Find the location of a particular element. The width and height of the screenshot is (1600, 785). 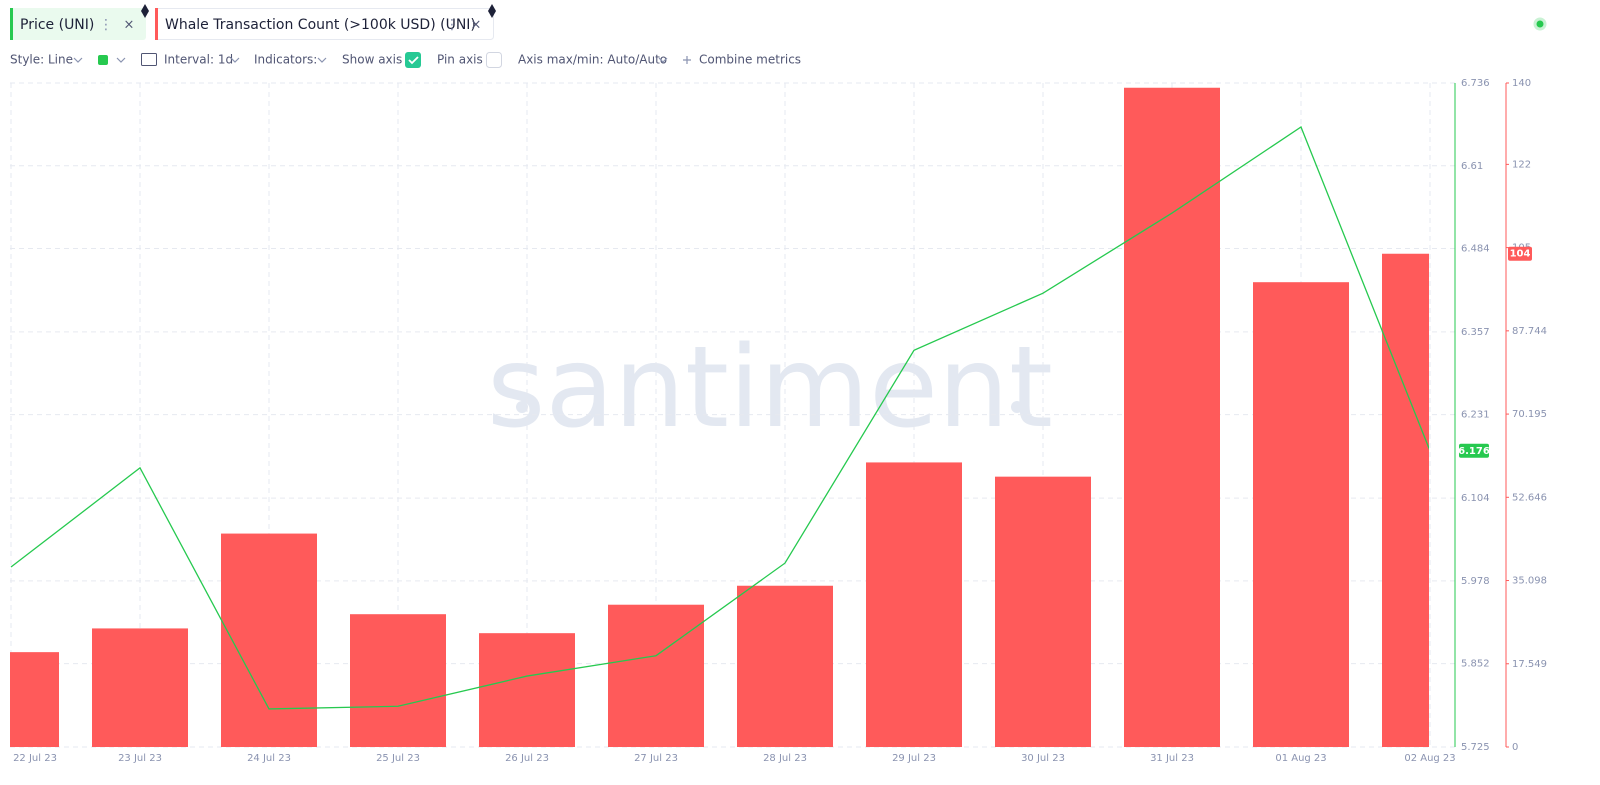

y2-tick-label: 122 is located at coordinates (1521, 164).